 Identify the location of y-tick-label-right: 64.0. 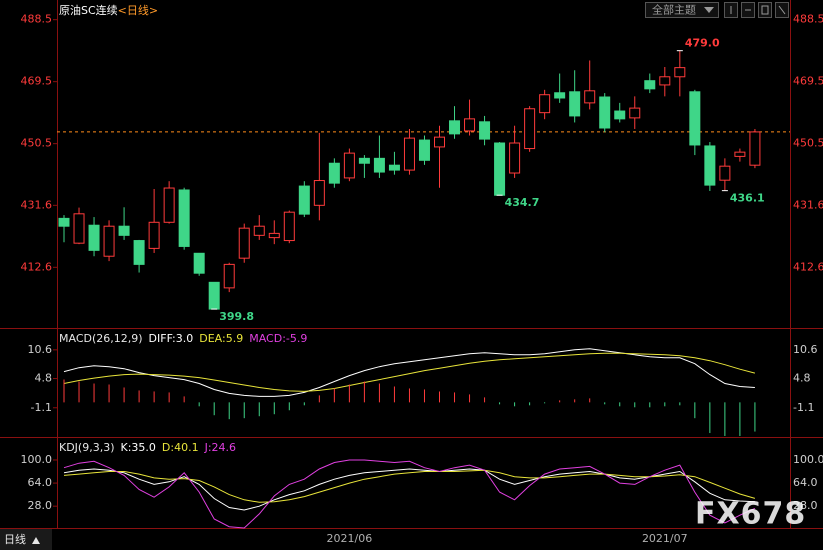
(805, 482).